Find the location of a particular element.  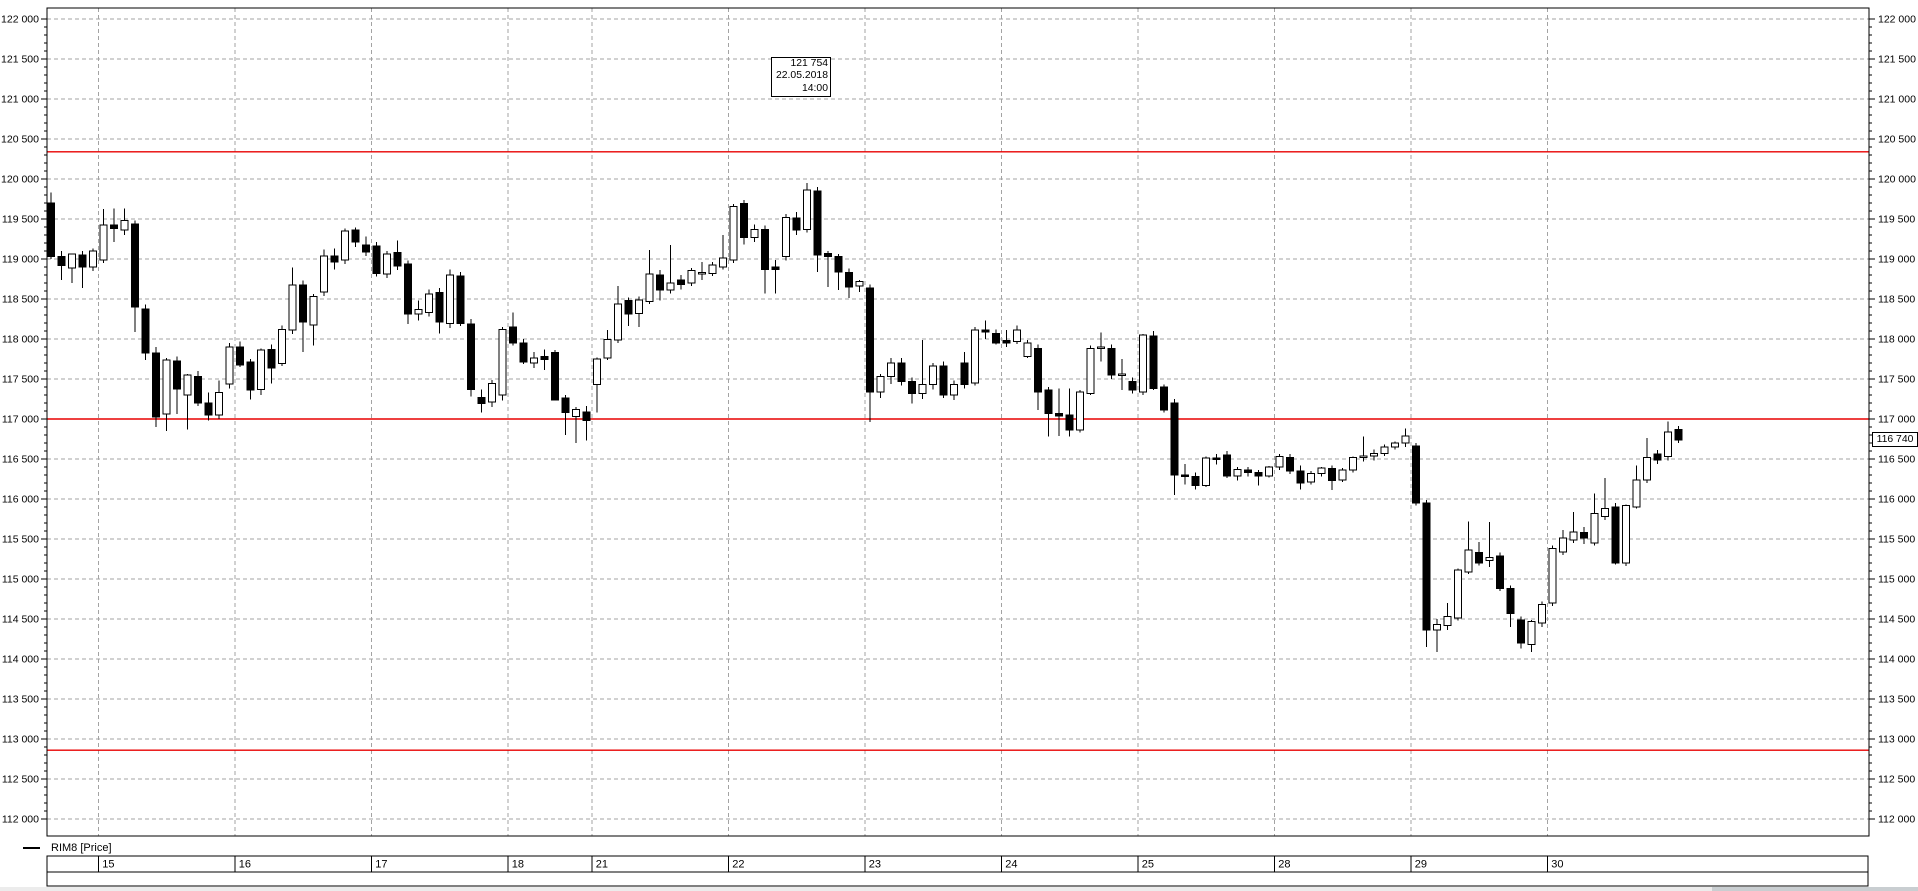

svg-text: 23 is located at coordinates (875, 865).